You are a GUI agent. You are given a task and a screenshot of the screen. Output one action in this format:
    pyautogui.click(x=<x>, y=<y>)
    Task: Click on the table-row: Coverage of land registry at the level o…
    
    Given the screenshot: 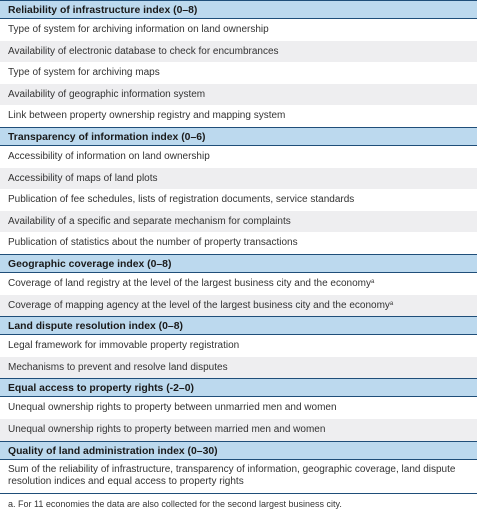 What is the action you would take?
    pyautogui.click(x=238, y=284)
    